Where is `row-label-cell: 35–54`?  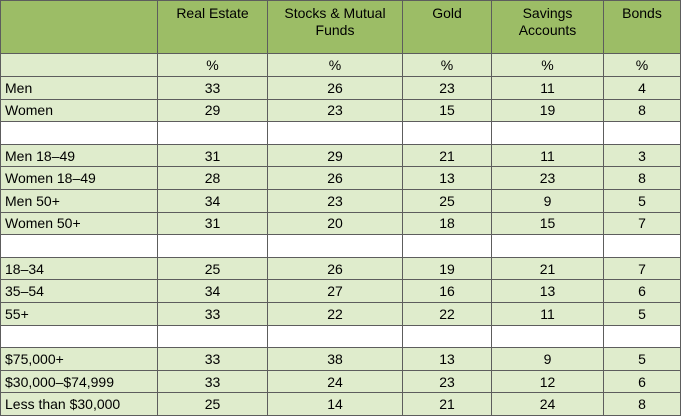
row-label-cell: 35–54 is located at coordinates (79, 291).